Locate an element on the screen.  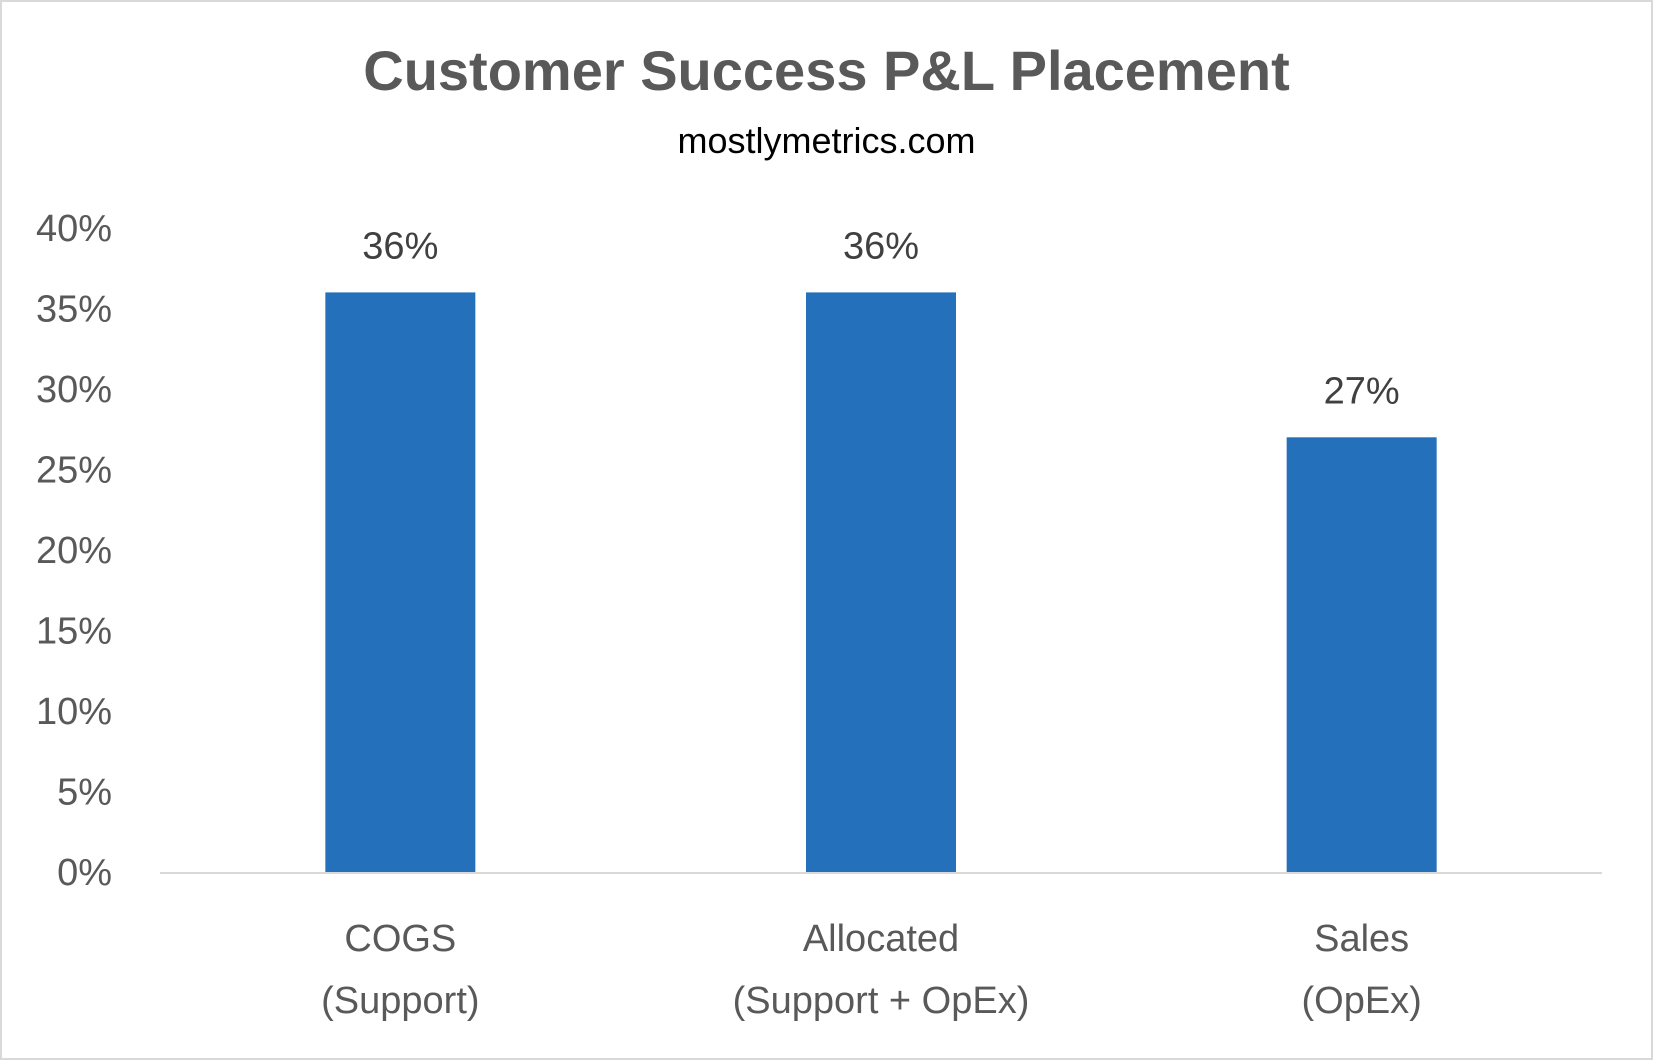
y-tick-label: 10% is located at coordinates (74, 712).